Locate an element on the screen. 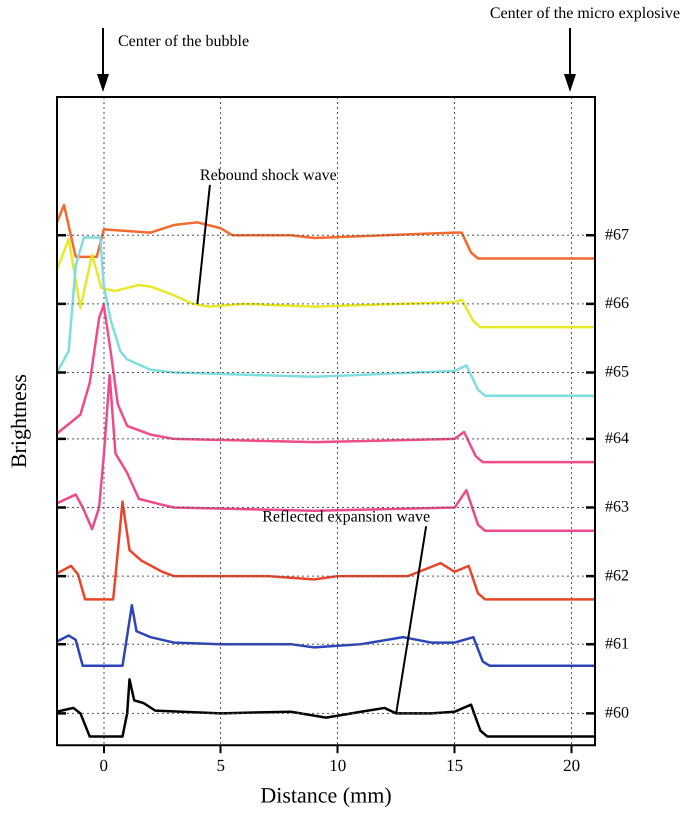  x-axis-title: Distance (mm) is located at coordinates (326, 795).